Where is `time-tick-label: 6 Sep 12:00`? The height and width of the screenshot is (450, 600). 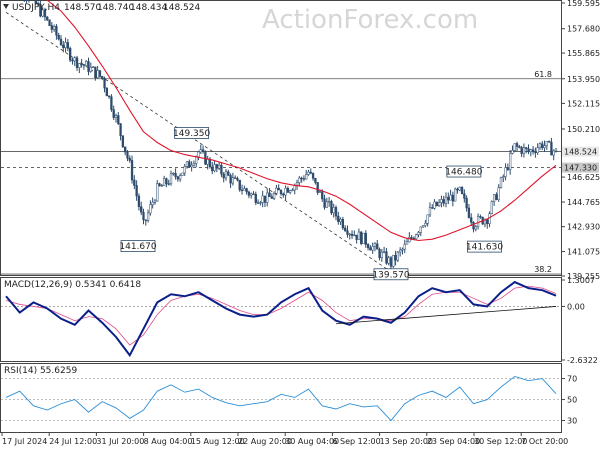 time-tick-label: 6 Sep 12:00 is located at coordinates (356, 441).